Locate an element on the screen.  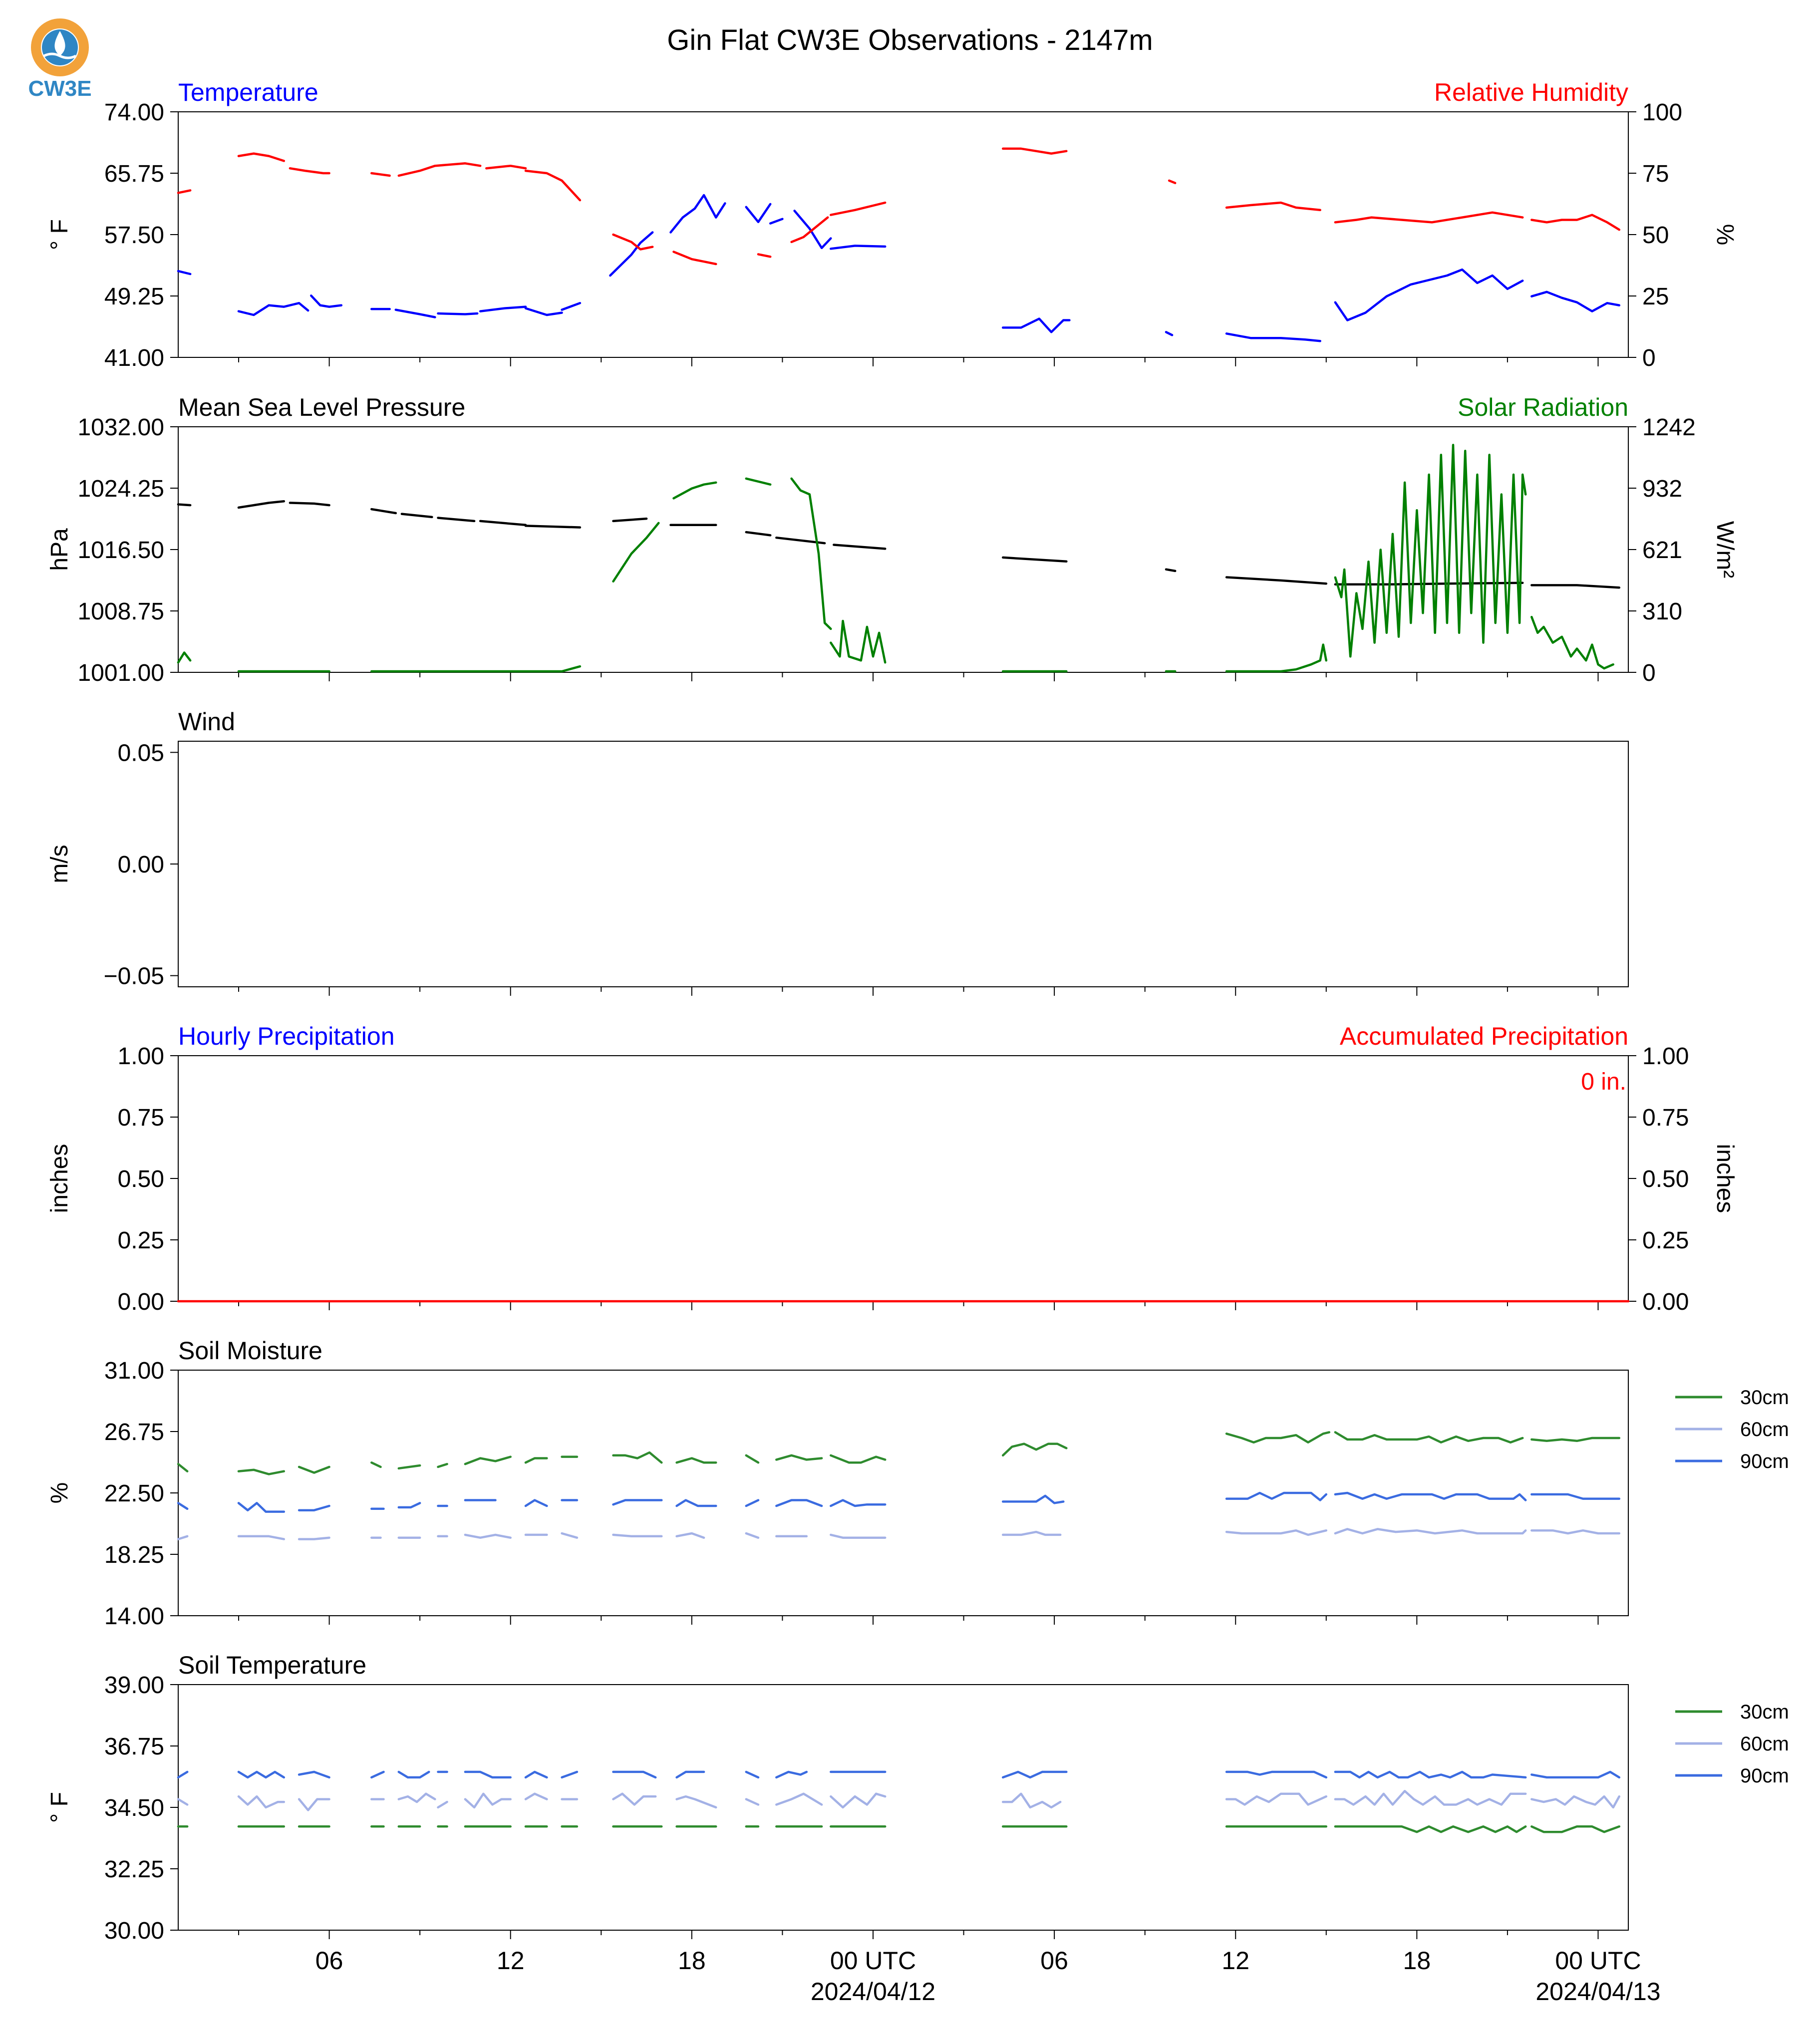
cw3e-logo: CW3E is located at coordinates (60, 59).